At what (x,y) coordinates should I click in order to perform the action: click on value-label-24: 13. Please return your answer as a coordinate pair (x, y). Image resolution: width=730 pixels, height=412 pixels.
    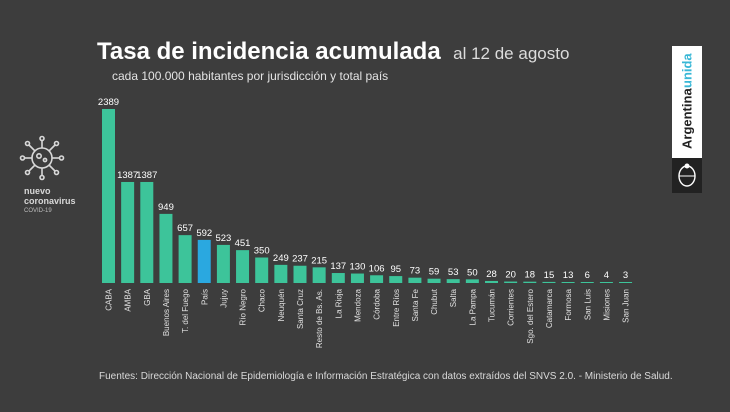
    Looking at the image, I should click on (568, 275).